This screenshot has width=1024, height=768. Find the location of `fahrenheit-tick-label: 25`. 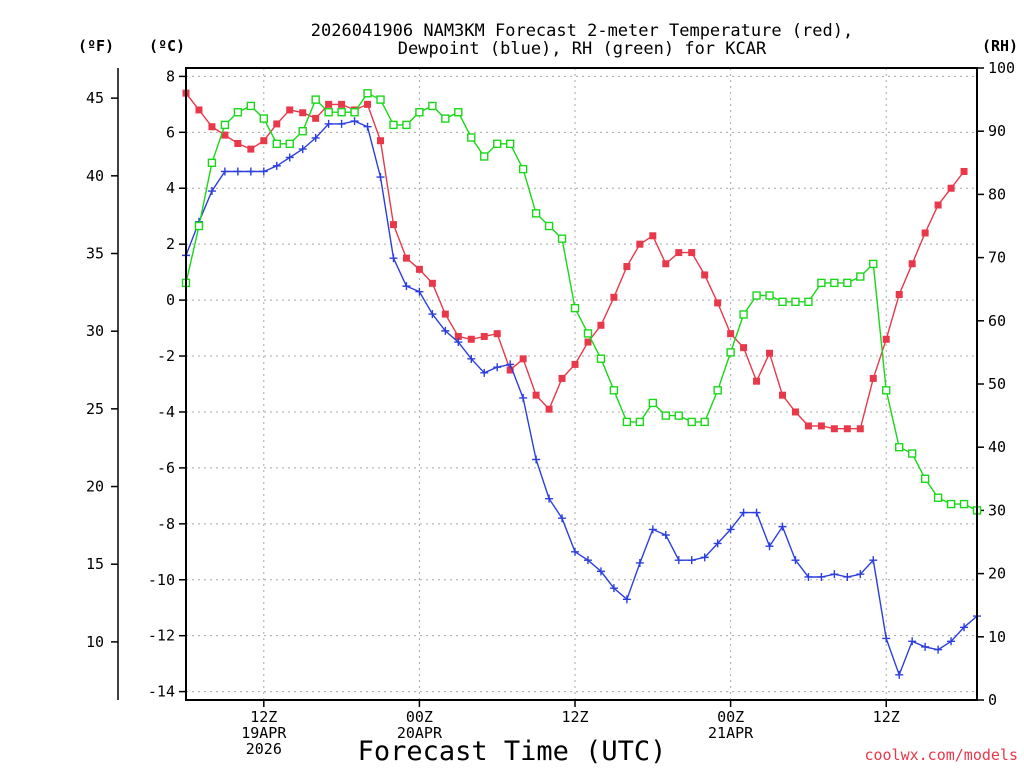

fahrenheit-tick-label: 25 is located at coordinates (95, 409).